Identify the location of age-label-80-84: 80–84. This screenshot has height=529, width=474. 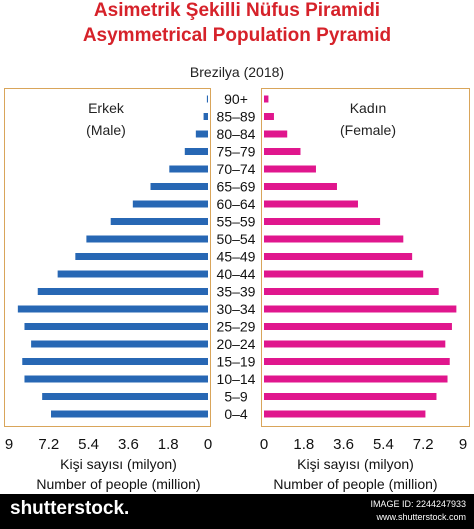
(236, 134).